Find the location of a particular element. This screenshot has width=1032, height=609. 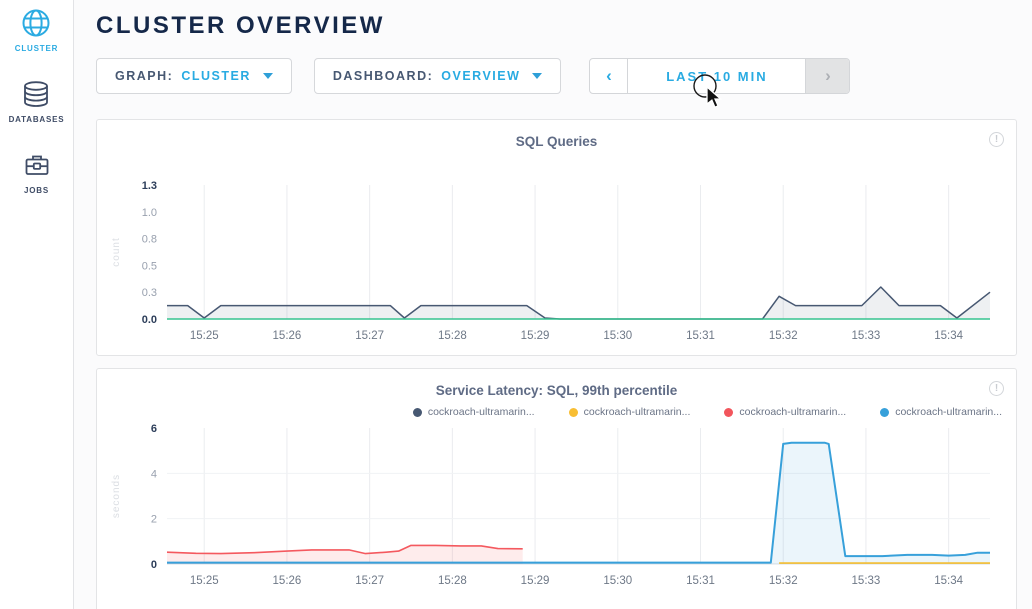

sidebar-item-label: DATABASES is located at coordinates (36, 119).